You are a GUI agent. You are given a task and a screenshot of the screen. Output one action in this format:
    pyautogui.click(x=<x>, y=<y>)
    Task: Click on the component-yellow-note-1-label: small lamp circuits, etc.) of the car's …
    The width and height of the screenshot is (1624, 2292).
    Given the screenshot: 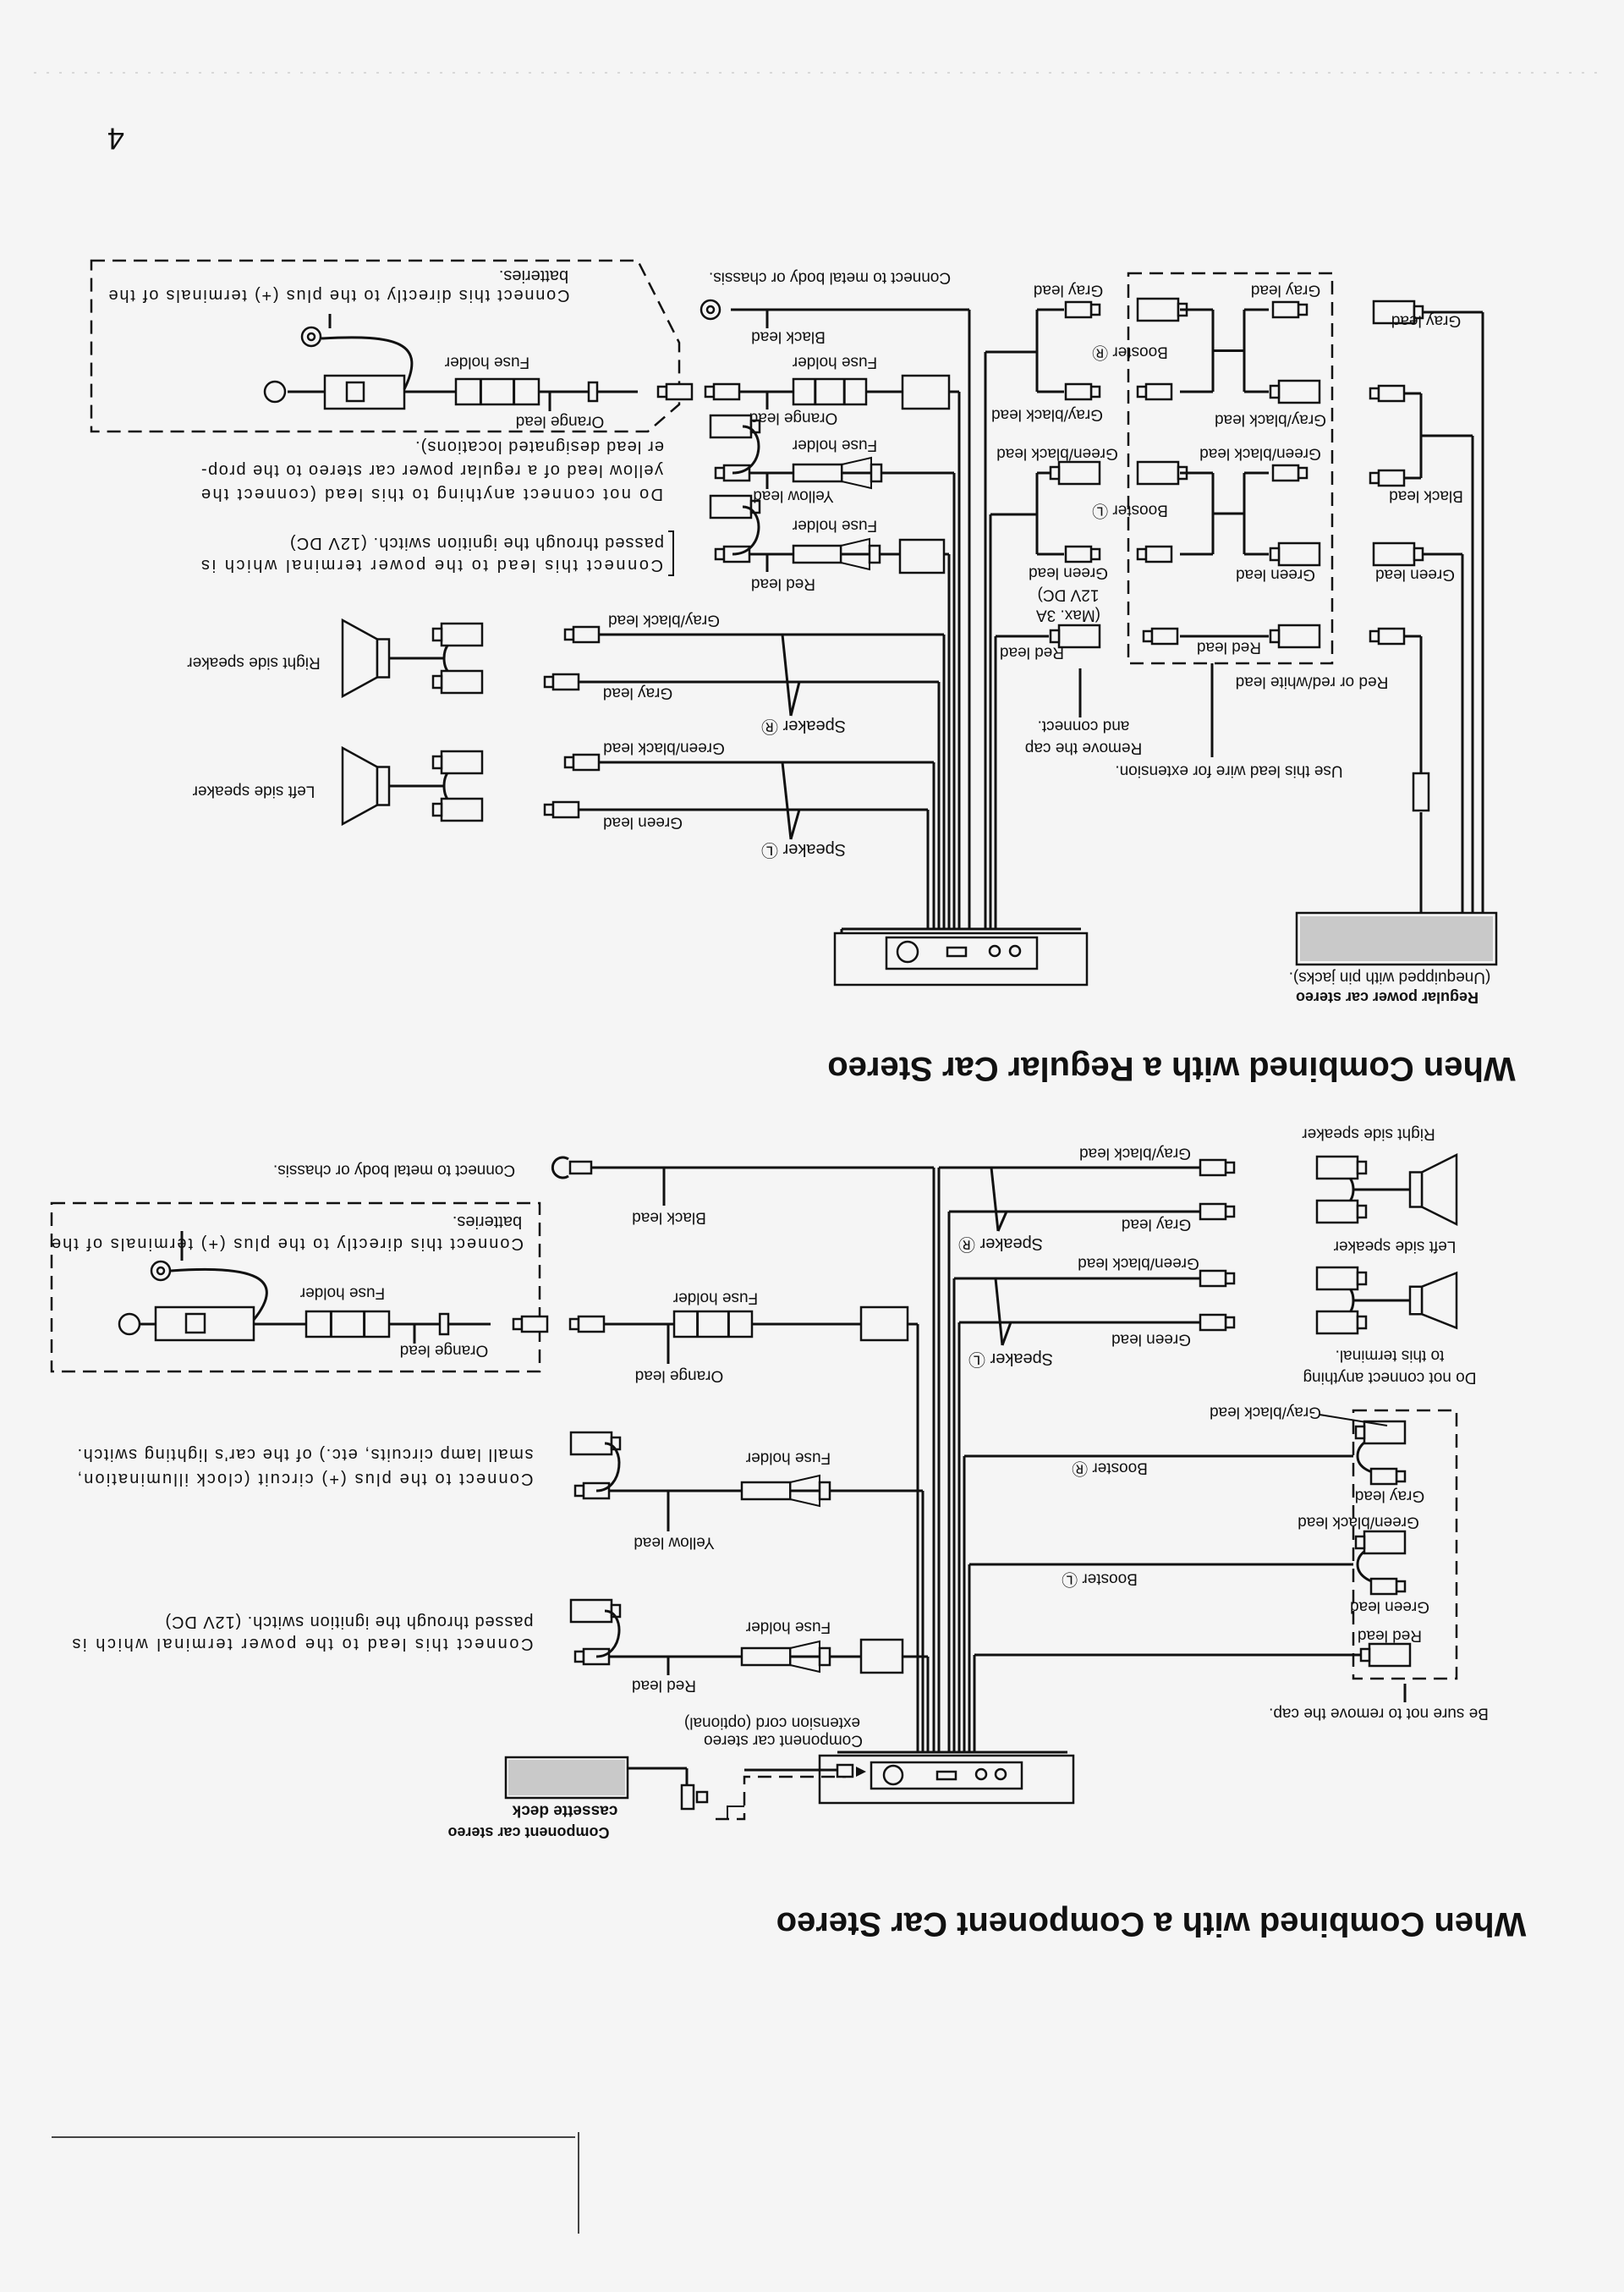 What is the action you would take?
    pyautogui.click(x=306, y=1454)
    